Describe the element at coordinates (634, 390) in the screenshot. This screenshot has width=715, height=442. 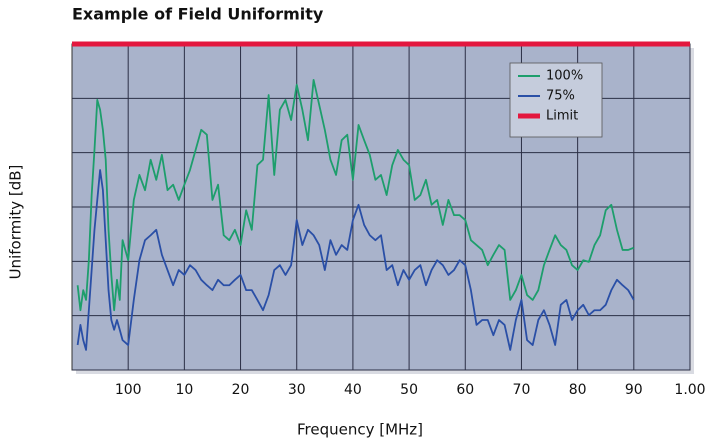
I see `x-tick-label: 90` at that location.